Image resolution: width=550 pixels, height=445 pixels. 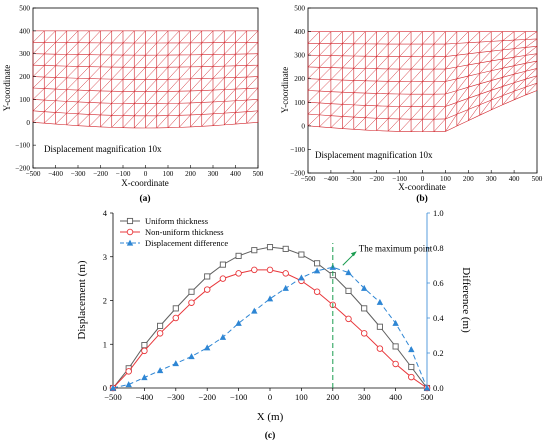 I want to click on x-tick-label: −300, so click(x=176, y=397).